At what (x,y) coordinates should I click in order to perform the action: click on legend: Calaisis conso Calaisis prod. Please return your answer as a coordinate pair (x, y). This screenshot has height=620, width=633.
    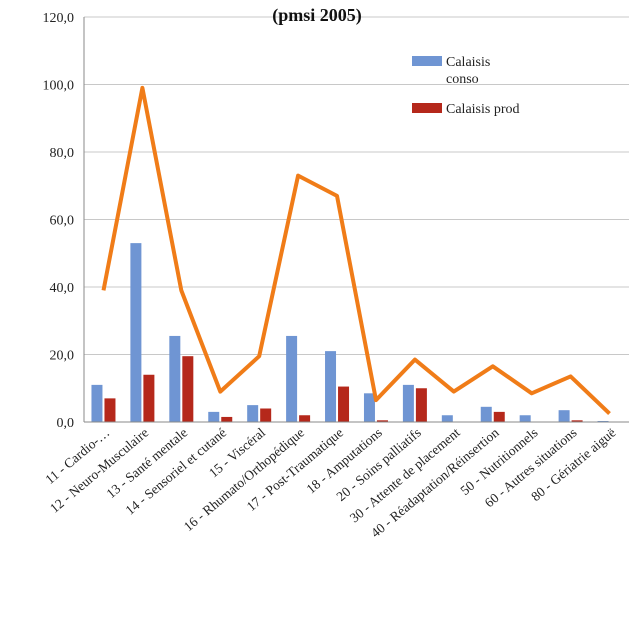
    Looking at the image, I should click on (466, 86).